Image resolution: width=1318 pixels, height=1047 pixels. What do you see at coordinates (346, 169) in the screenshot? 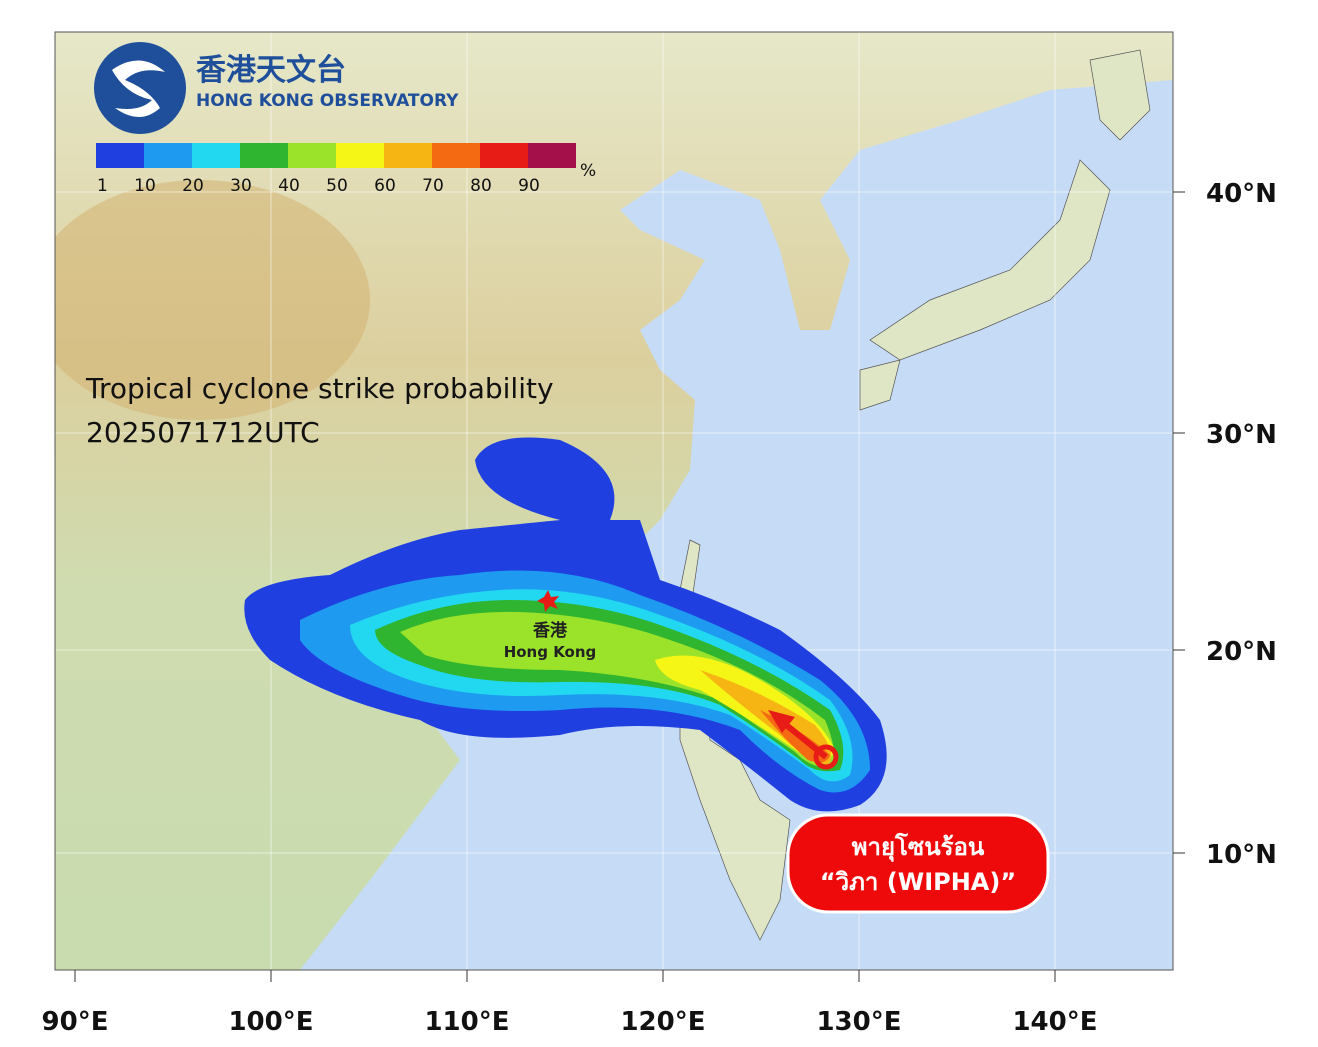
I see `color-legend: 1 10 20 30 40 50 60 70 80 90%` at bounding box center [346, 169].